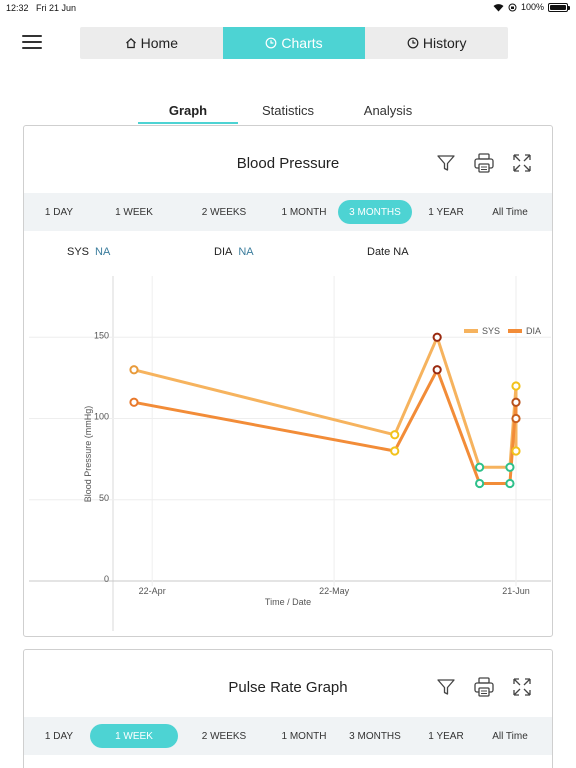 The width and height of the screenshot is (576, 768). I want to click on tab-statistics: Statistics, so click(287, 110).